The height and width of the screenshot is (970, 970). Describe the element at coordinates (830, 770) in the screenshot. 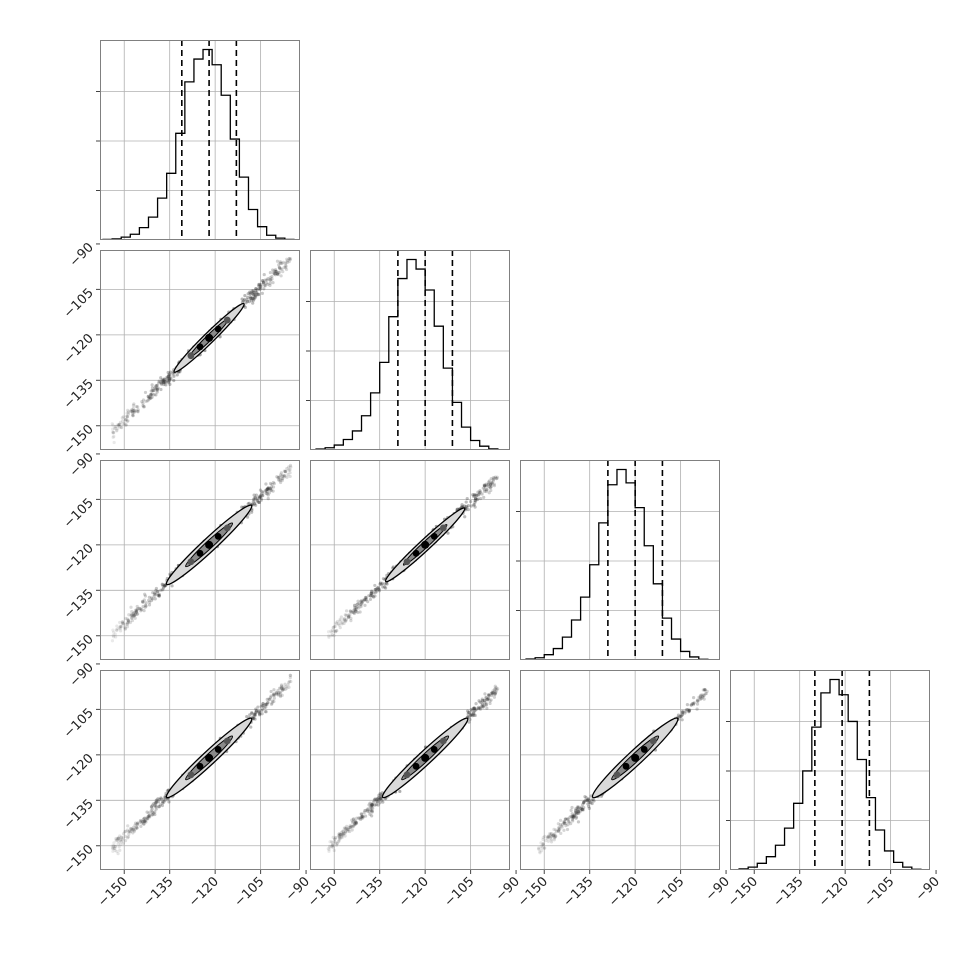

I see `grid` at that location.